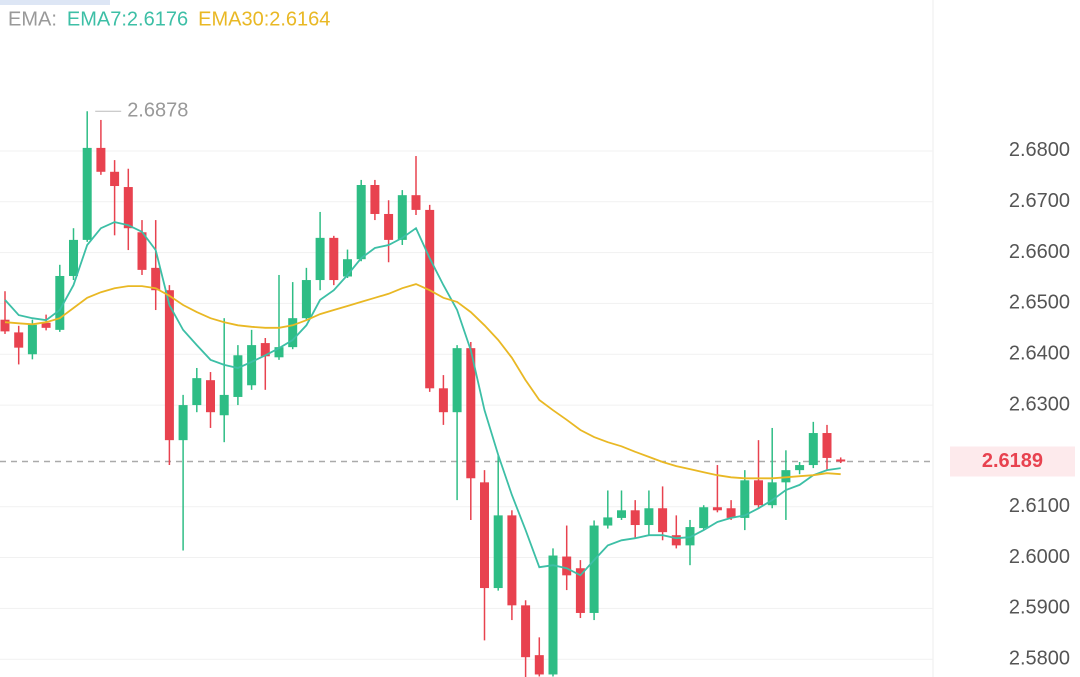  What do you see at coordinates (1039, 252) in the screenshot?
I see `y-tick-label: 2.6600` at bounding box center [1039, 252].